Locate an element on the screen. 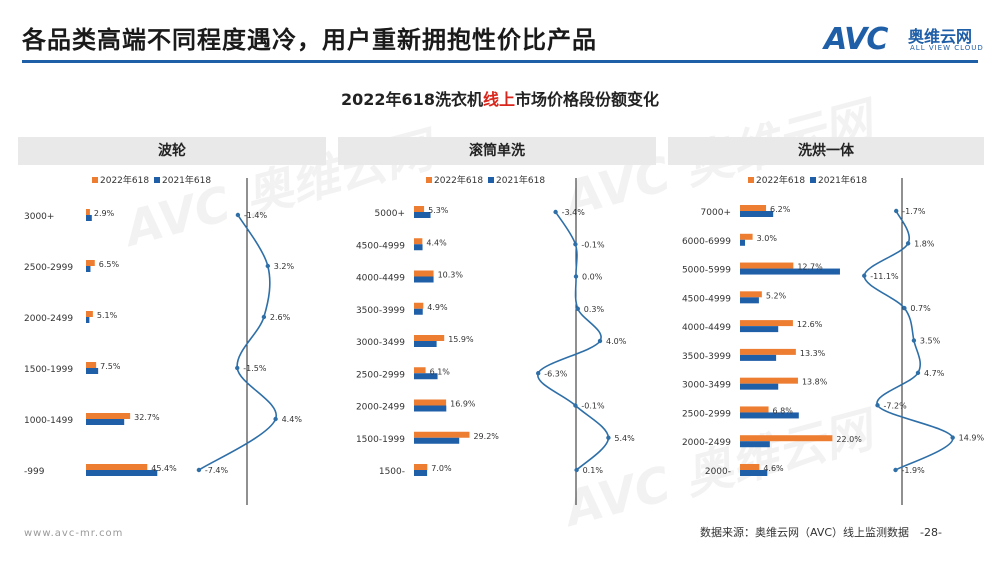  panel-header-bolun: 波轮 is located at coordinates (172, 151).